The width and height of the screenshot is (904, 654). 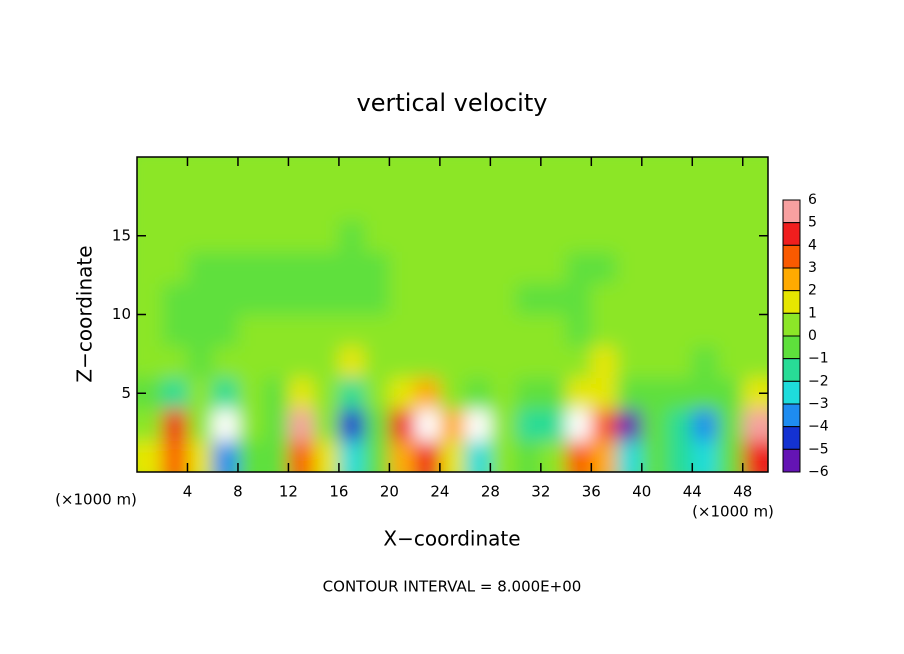 What do you see at coordinates (812, 291) in the screenshot?
I see `colorbar-label: 2` at bounding box center [812, 291].